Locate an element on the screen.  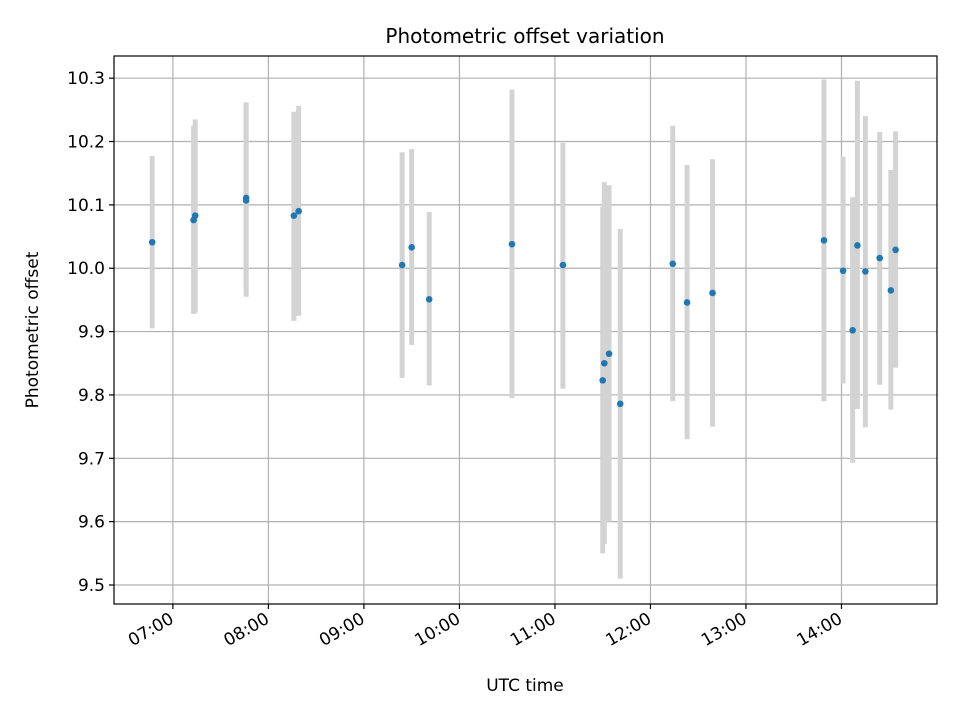
y-axis-ticks: 9.5 9.6 9.7 9.8 9.9 10.0 10.1 10.2 10.3 is located at coordinates (90, 332).